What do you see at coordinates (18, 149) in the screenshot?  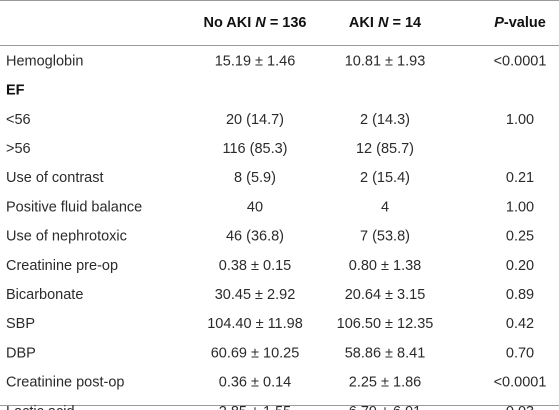 I see `row-label: >56` at bounding box center [18, 149].